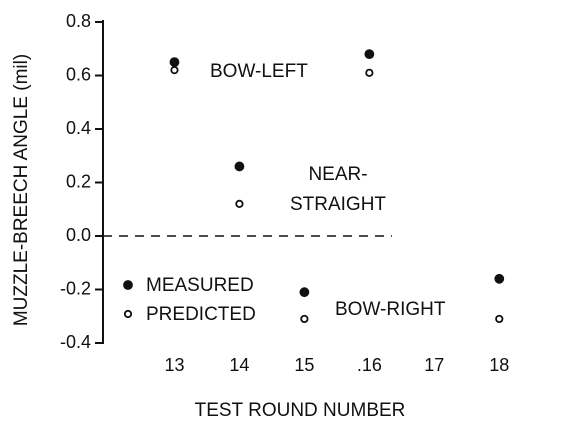 Image resolution: width=565 pixels, height=431 pixels. I want to click on x-tick-label: 18, so click(499, 365).